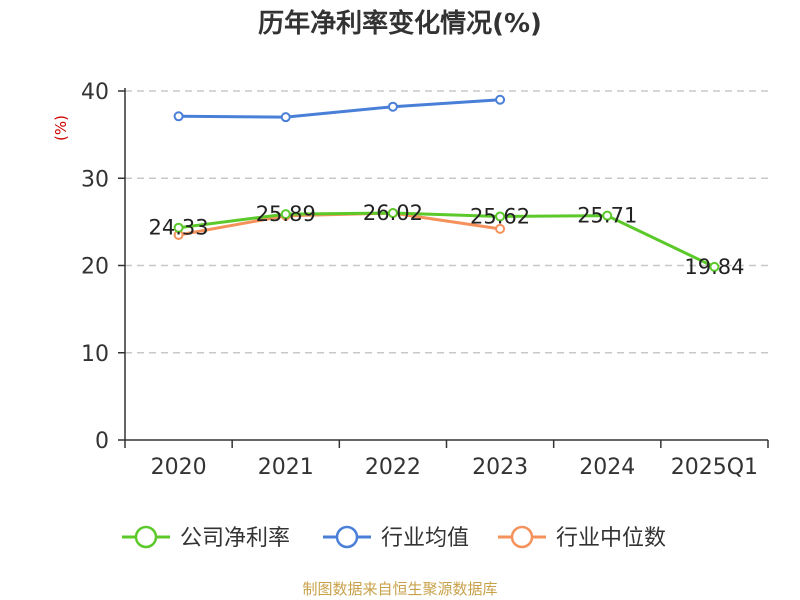 The height and width of the screenshot is (600, 800). Describe the element at coordinates (400, 23) in the screenshot. I see `chart-title: 历年净利率变化情况(%)` at that location.